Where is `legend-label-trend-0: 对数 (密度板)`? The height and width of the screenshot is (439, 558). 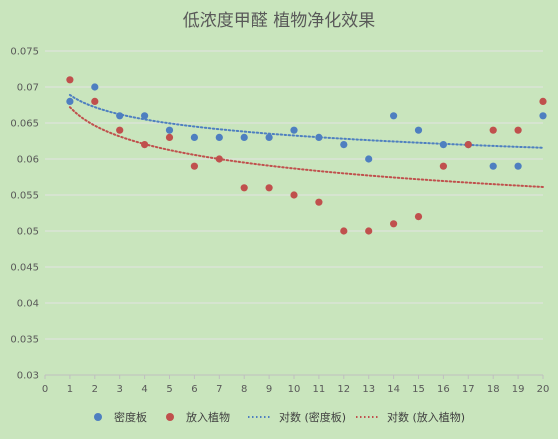
legend-label-trend-0: 对数 (密度板) is located at coordinates (312, 417).